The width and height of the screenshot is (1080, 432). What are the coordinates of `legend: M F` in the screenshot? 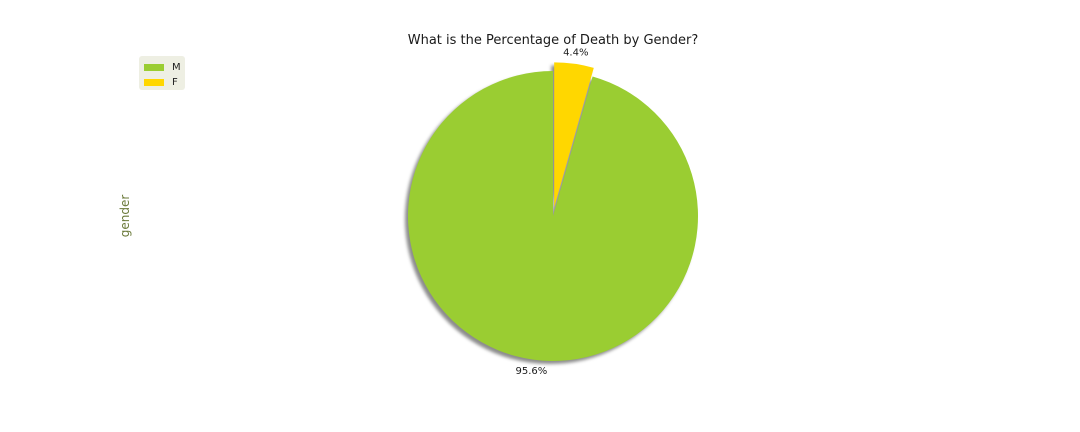 It's located at (162, 73).